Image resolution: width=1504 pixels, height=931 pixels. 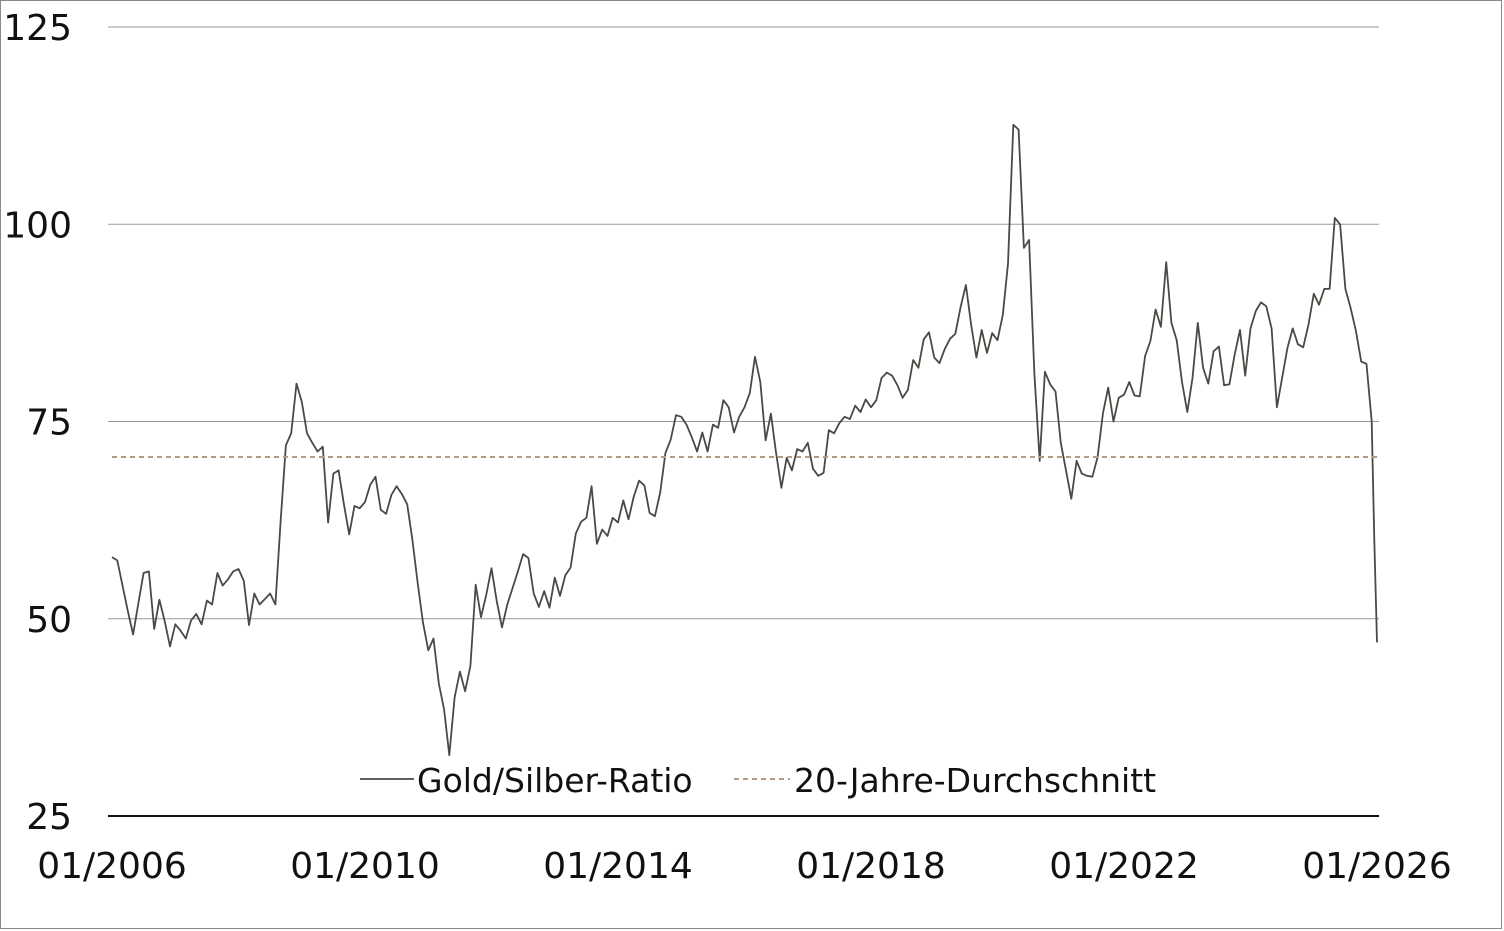 What do you see at coordinates (1377, 866) in the screenshot?
I see `x-tick-label-01-2026: 01/2026` at bounding box center [1377, 866].